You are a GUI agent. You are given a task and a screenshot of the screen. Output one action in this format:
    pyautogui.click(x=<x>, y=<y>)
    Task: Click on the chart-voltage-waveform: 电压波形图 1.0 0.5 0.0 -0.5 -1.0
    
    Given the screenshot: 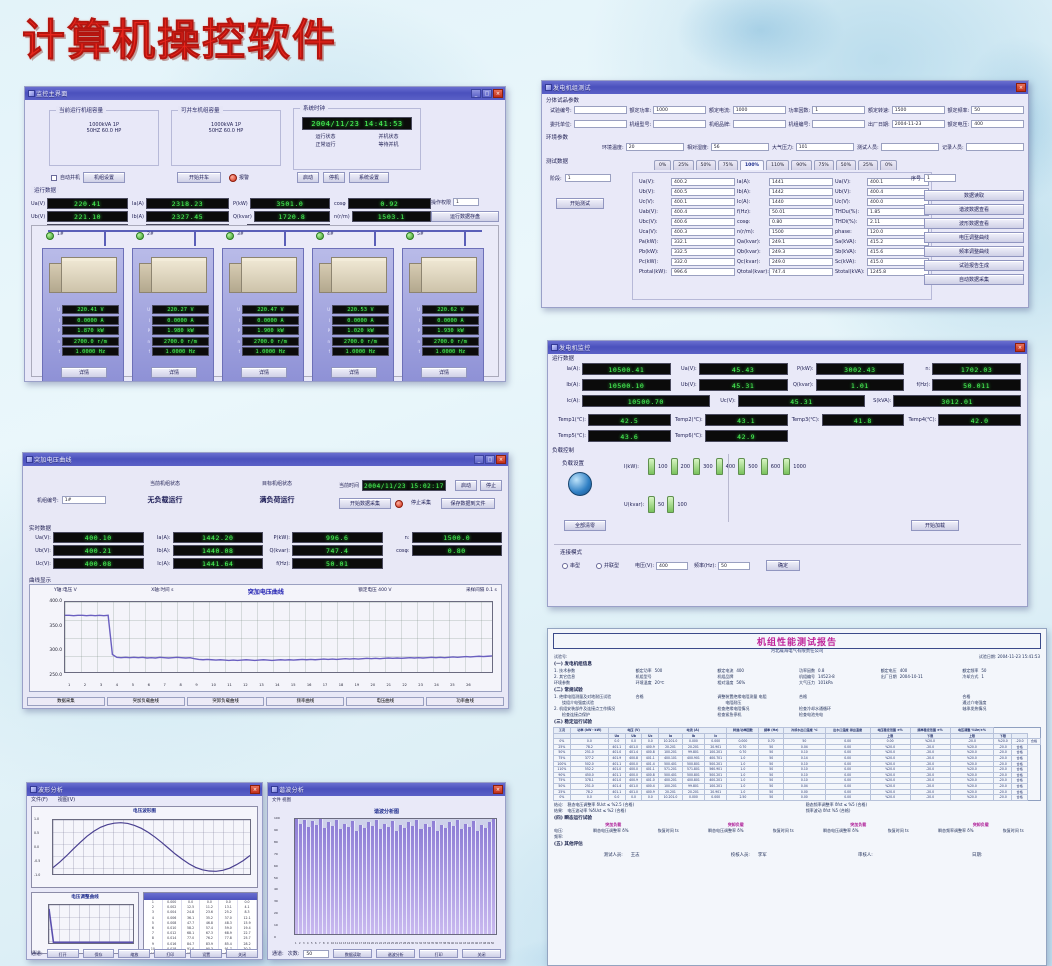 What is the action you would take?
    pyautogui.click(x=144, y=847)
    